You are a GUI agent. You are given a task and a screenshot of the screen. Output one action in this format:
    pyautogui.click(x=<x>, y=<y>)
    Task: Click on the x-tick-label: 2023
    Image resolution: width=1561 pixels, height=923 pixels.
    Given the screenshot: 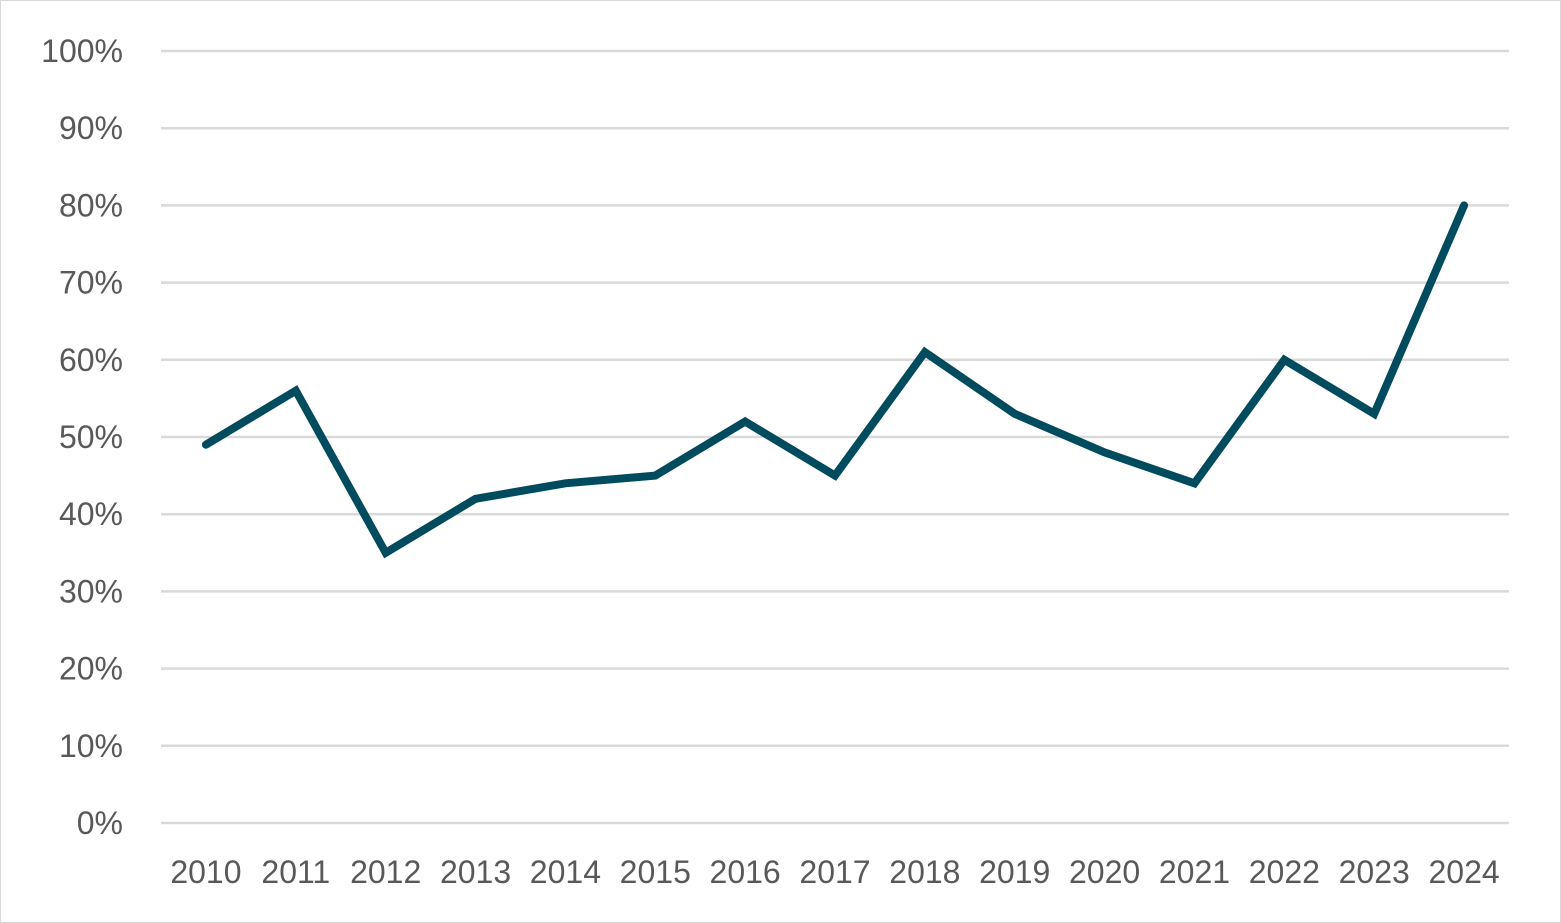 What is the action you would take?
    pyautogui.click(x=1374, y=872)
    